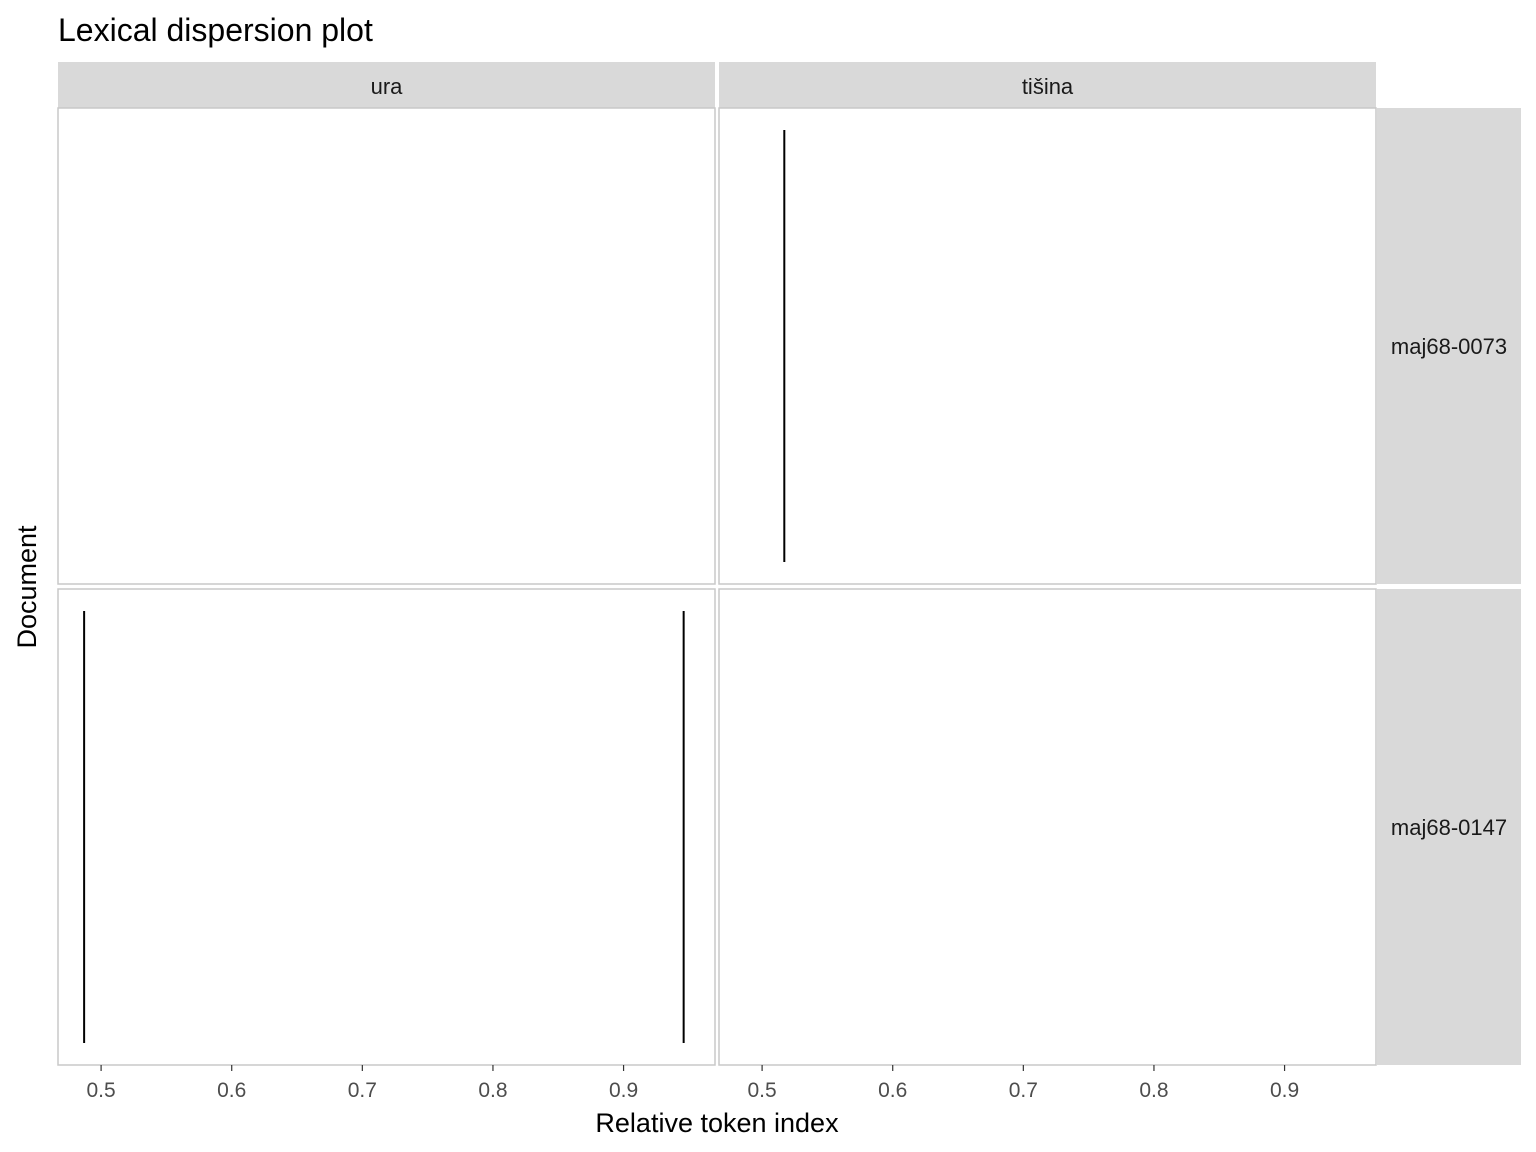 This screenshot has height=1152, width=1536. Describe the element at coordinates (1449, 586) in the screenshot. I see `row-strips: maj68-0073 maj68-0147` at that location.